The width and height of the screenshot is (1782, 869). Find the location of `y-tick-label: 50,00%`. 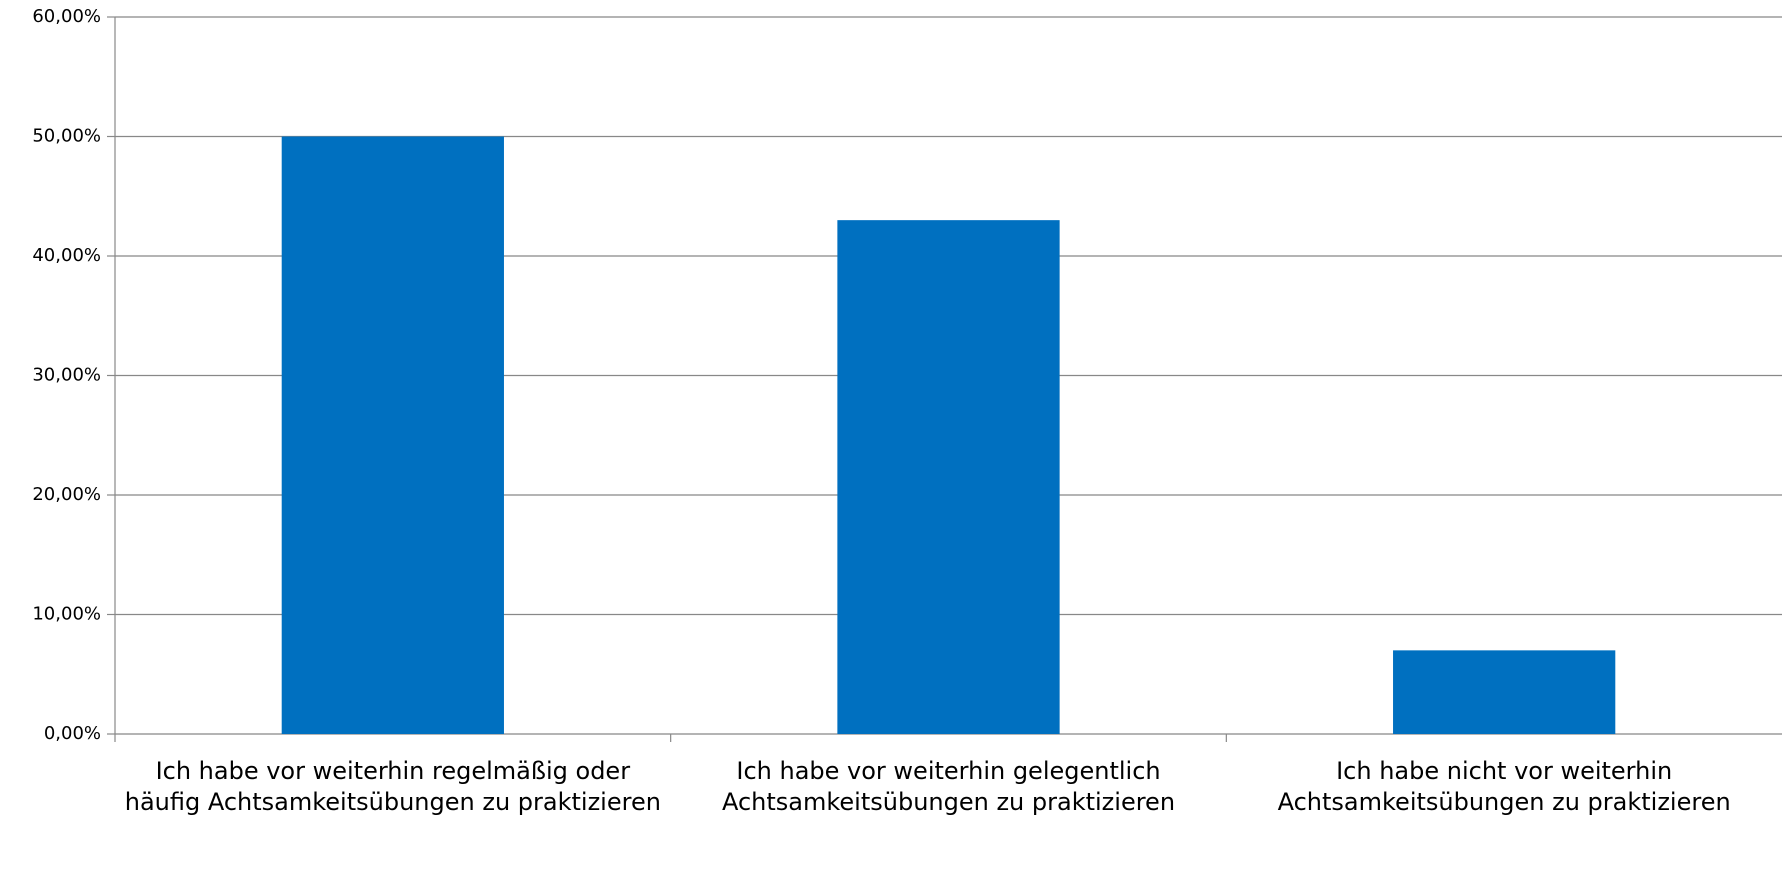

y-tick-label: 50,00% is located at coordinates (66, 136).